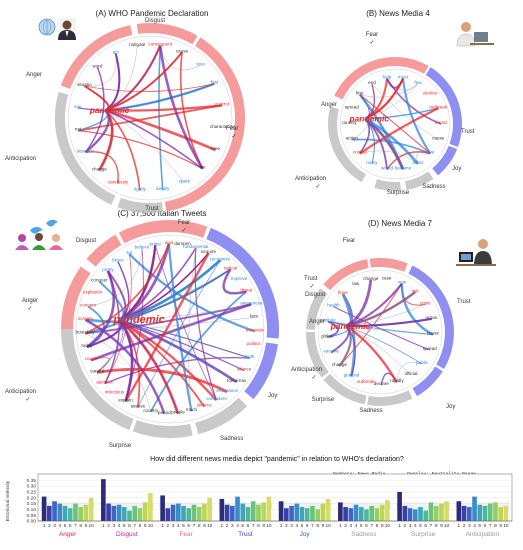 The image size is (523, 550). I want to click on network-word: country, so click(349, 122).